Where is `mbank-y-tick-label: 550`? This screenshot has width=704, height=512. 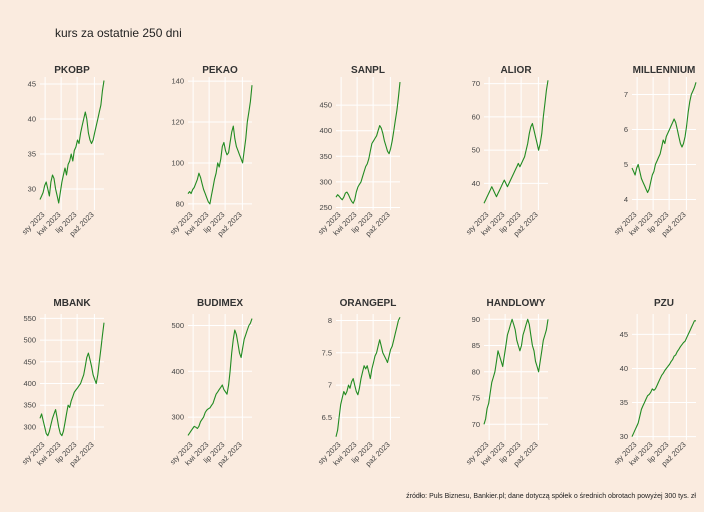 mbank-y-tick-label: 550 is located at coordinates (29, 318).